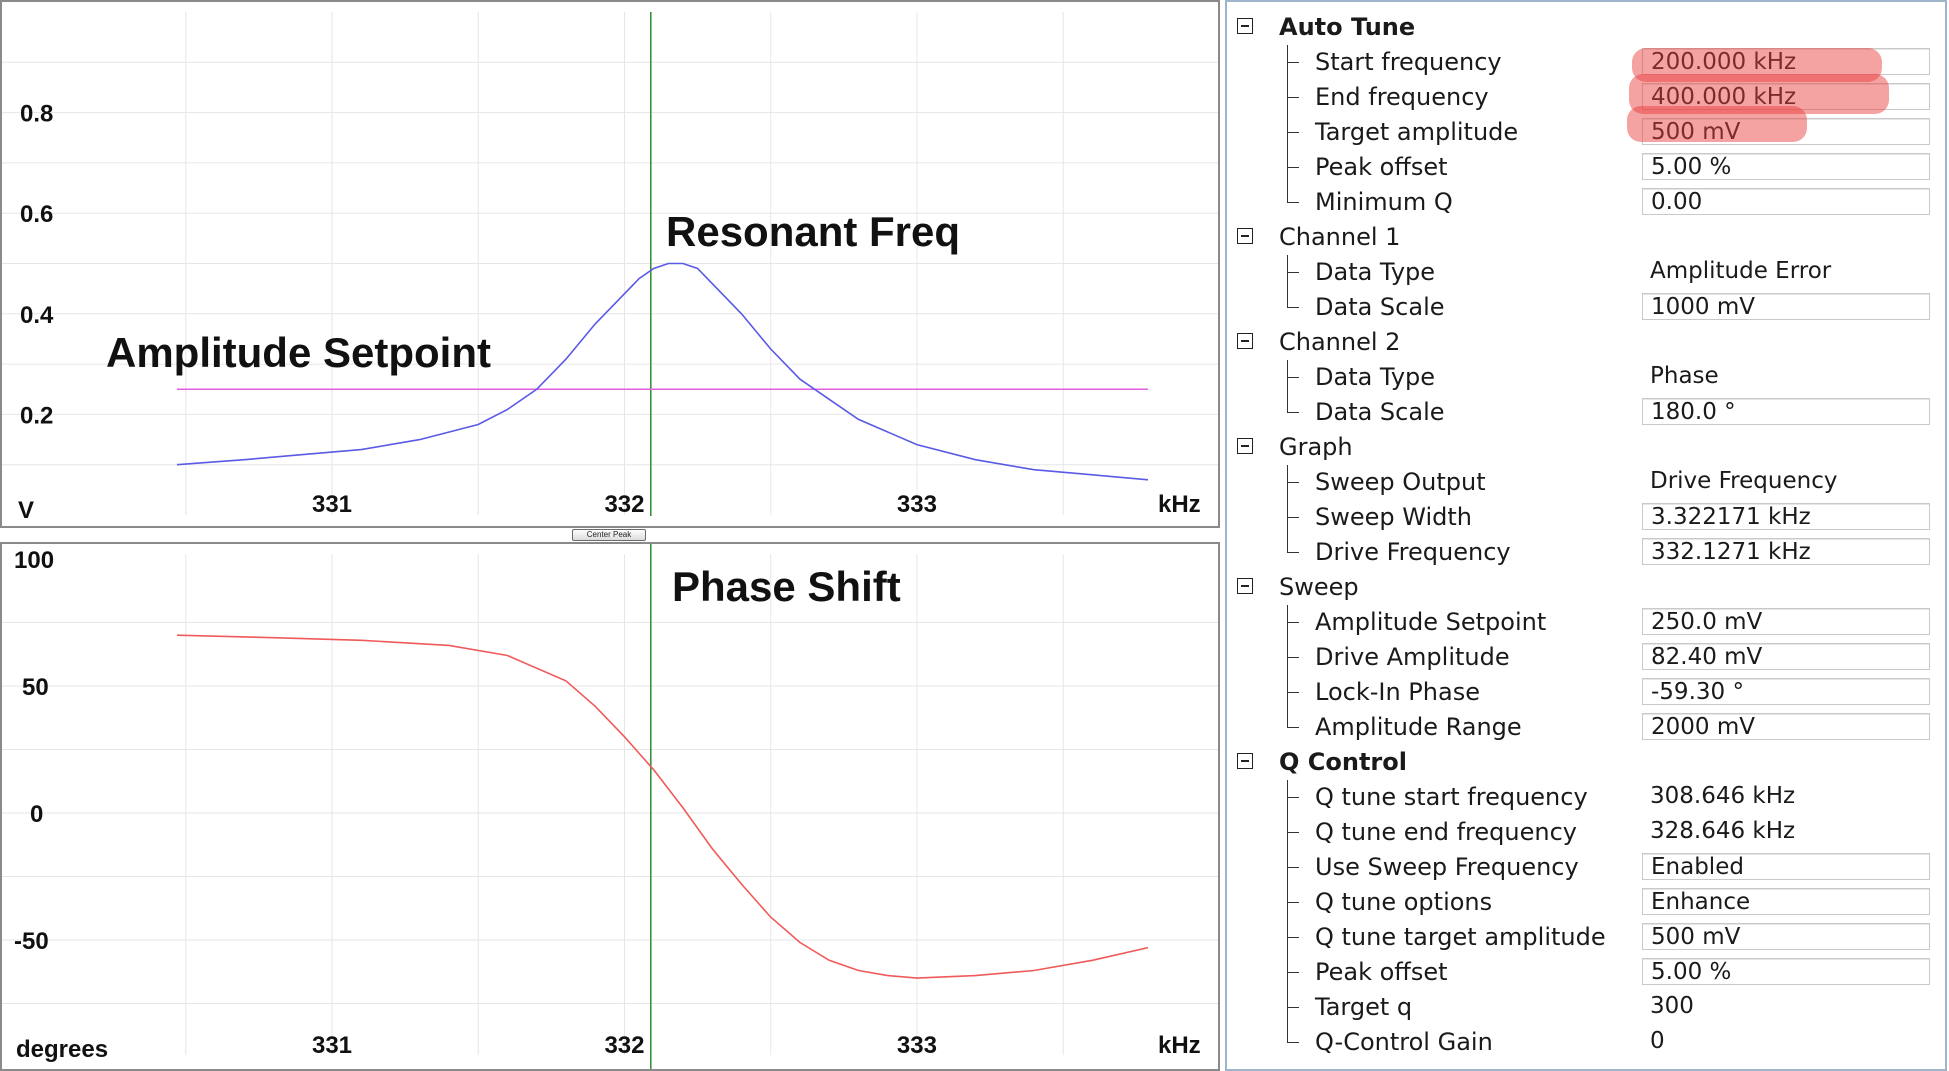  I want to click on property-value-field: 200.000 kHz, so click(1786, 61).